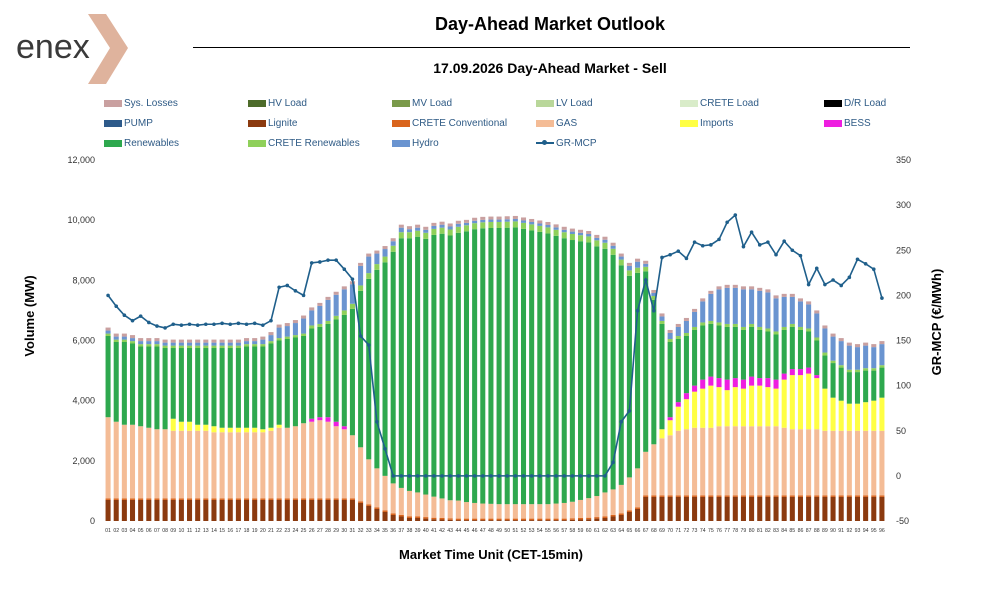  What do you see at coordinates (418, 531) in the screenshot?
I see `x-tick-label: 39` at bounding box center [418, 531].